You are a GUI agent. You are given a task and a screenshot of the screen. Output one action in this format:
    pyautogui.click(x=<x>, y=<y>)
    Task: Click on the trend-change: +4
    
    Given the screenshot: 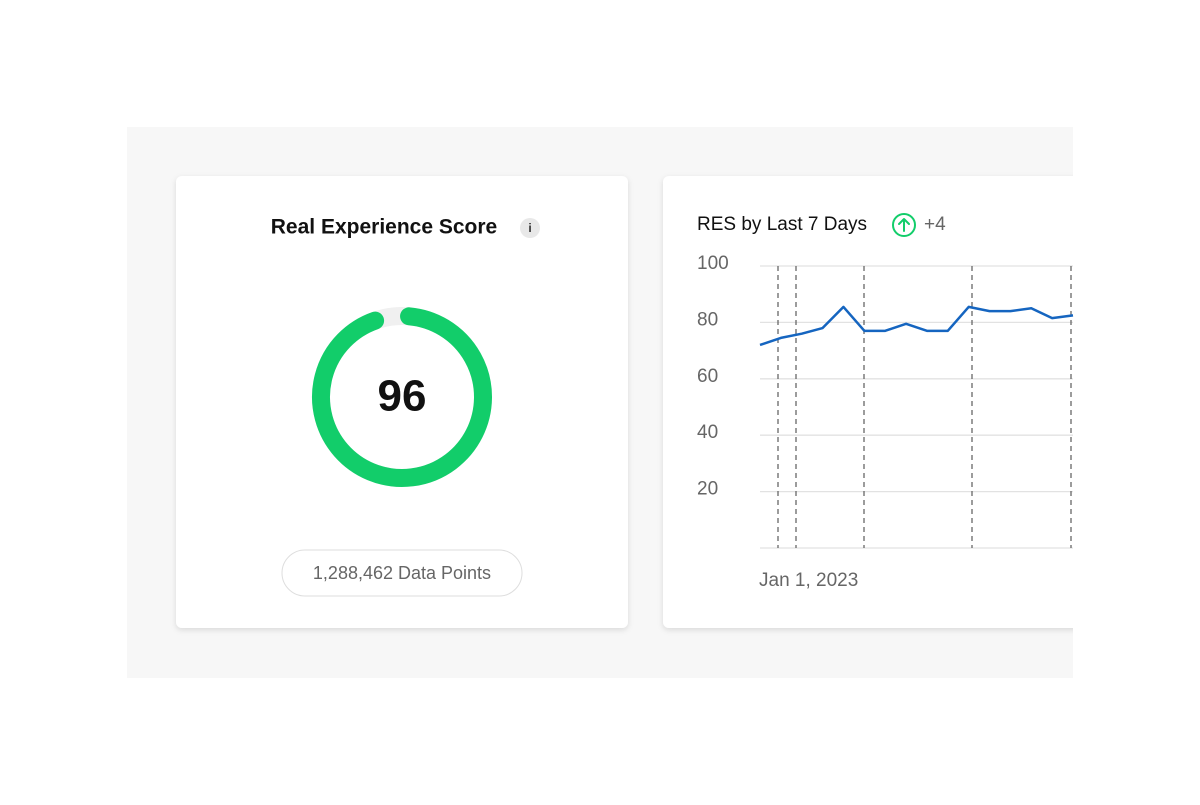 What is the action you would take?
    pyautogui.click(x=935, y=224)
    